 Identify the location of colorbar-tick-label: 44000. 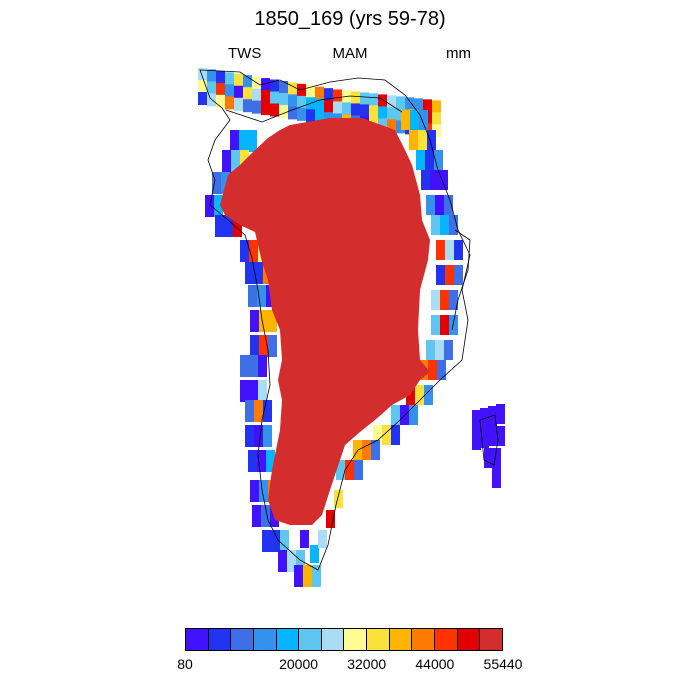
(435, 664).